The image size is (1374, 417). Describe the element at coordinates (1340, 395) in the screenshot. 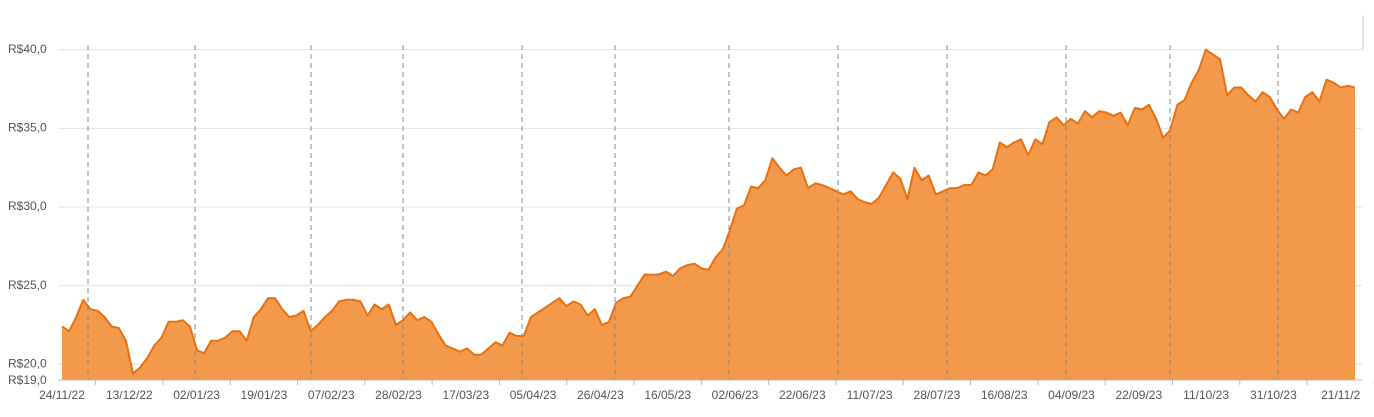

I see `x-tick-label: 21/11/2` at that location.